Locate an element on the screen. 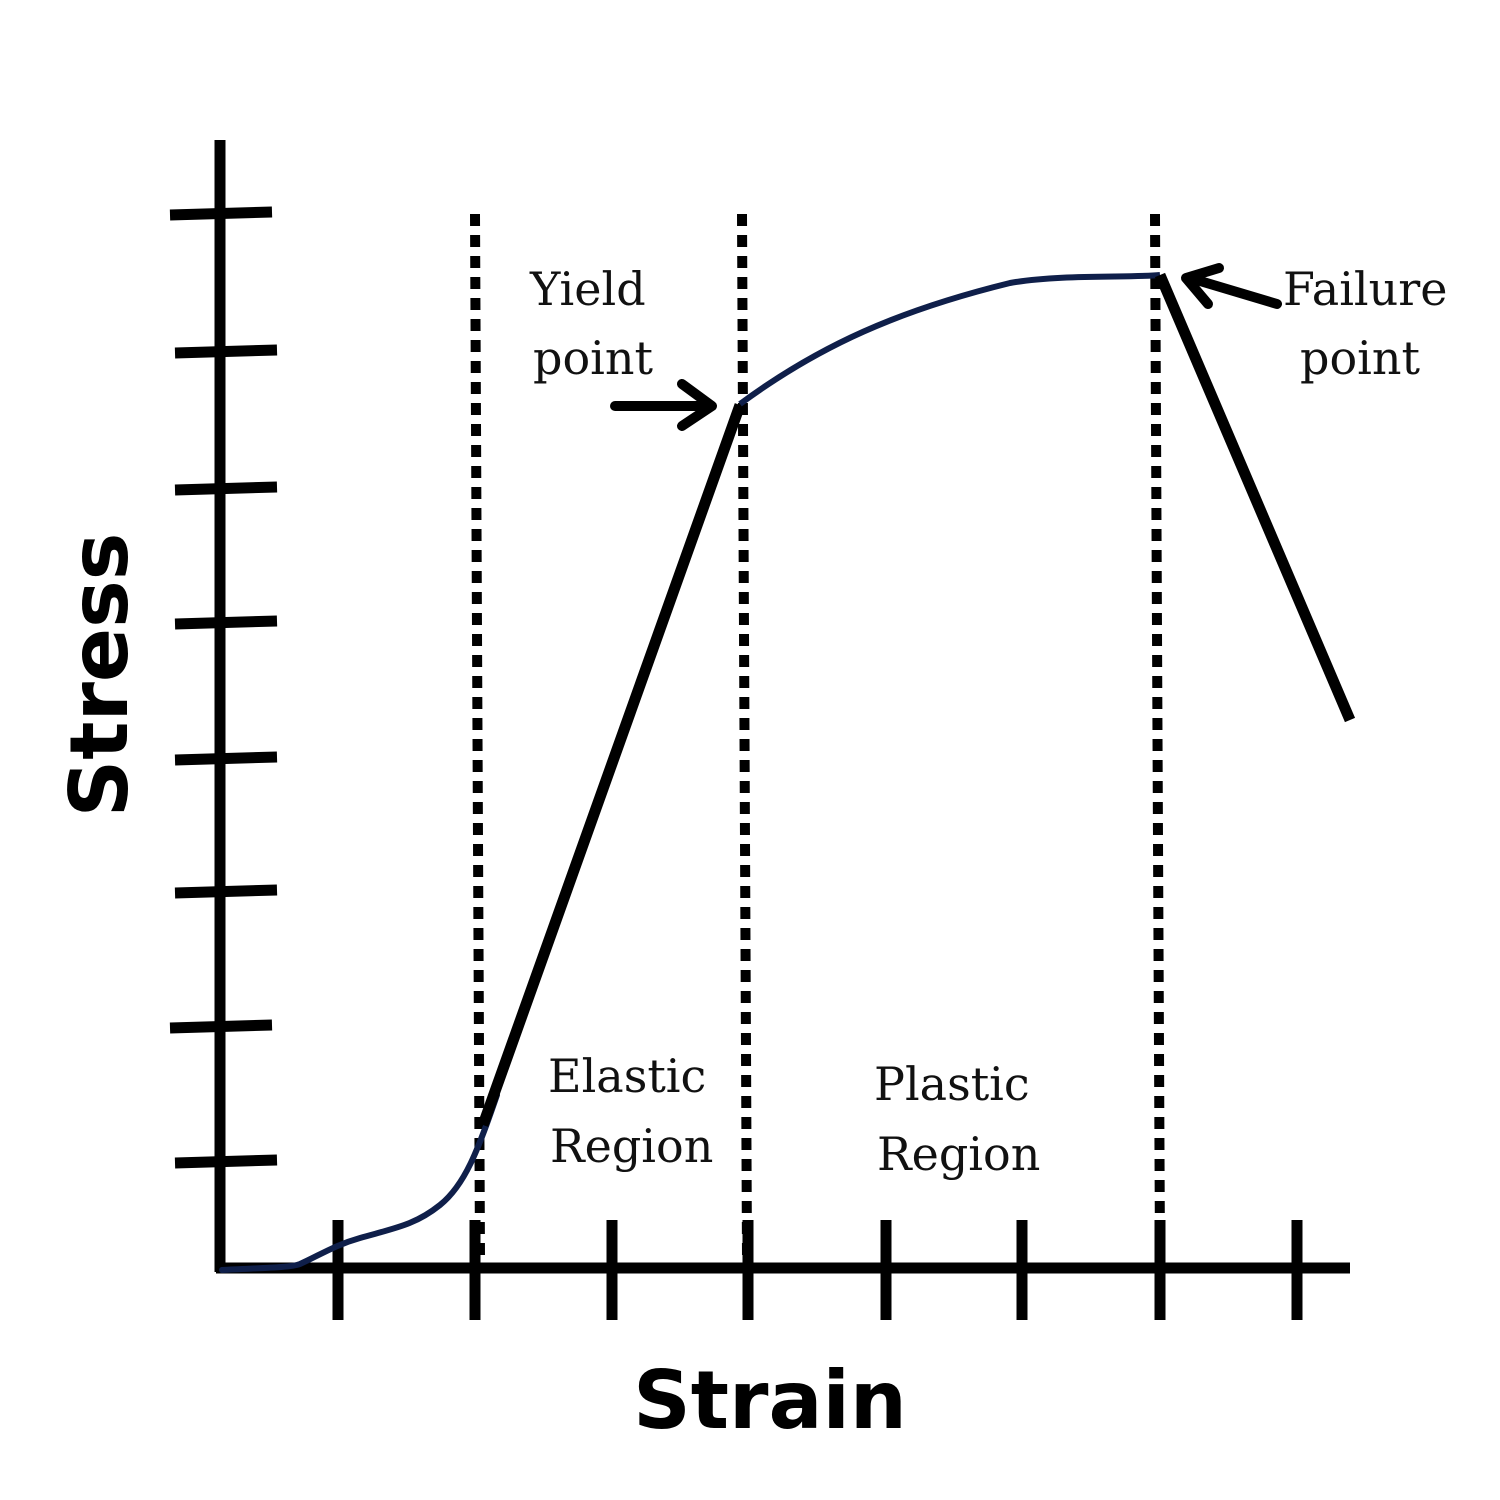 The image size is (1500, 1500). failure-arrow is located at coordinates (1231, 286).